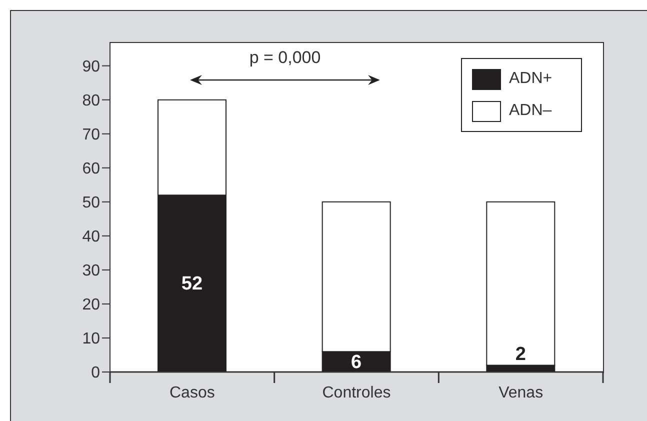  Describe the element at coordinates (91, 135) in the screenshot. I see `y-tick-label: 70` at that location.